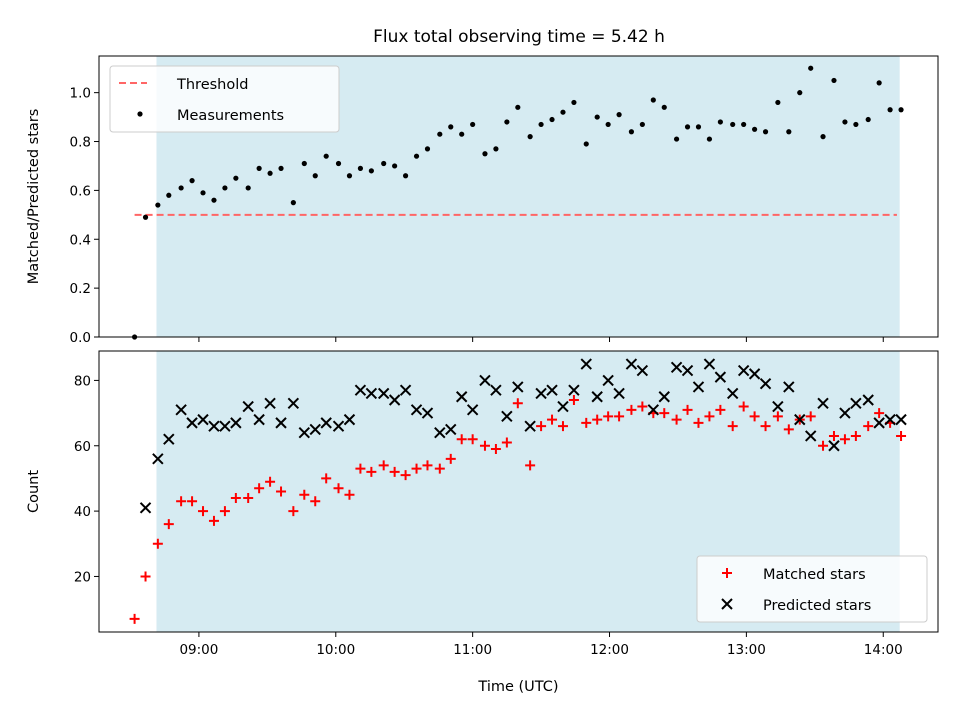 This screenshot has height=724, width=960. I want to click on y-axis-label: Matched/Predicted stars, so click(34, 197).